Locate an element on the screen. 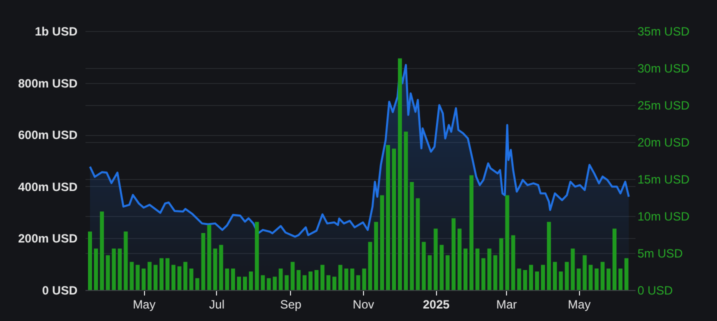  y2-tick-label: 30m USD is located at coordinates (664, 69).